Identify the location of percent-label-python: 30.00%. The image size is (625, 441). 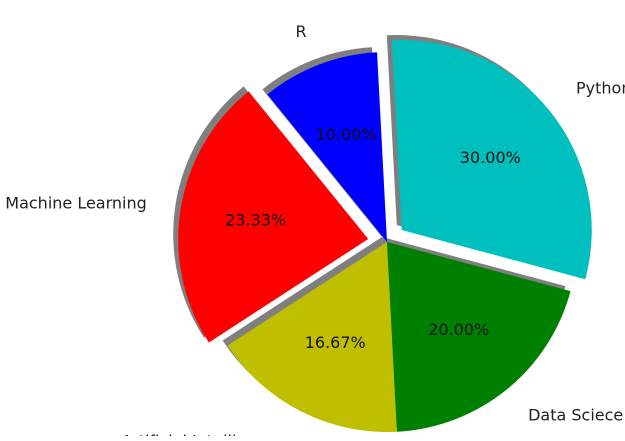
(490, 157).